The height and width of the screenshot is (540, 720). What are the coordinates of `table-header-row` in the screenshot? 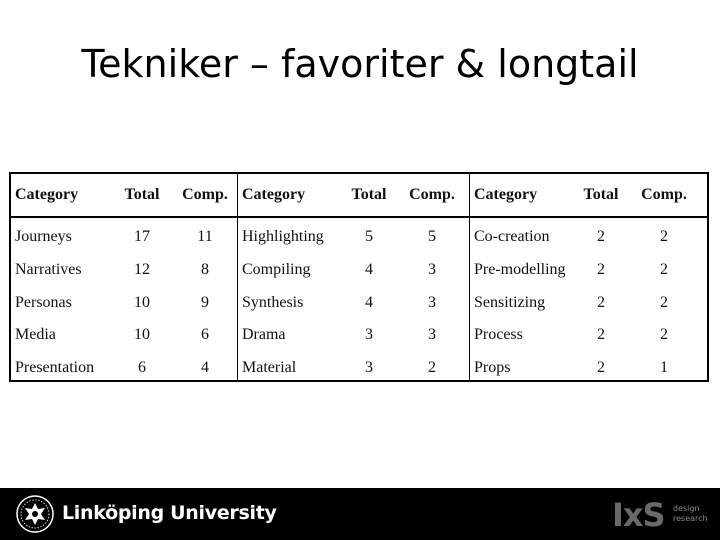 It's located at (359, 196).